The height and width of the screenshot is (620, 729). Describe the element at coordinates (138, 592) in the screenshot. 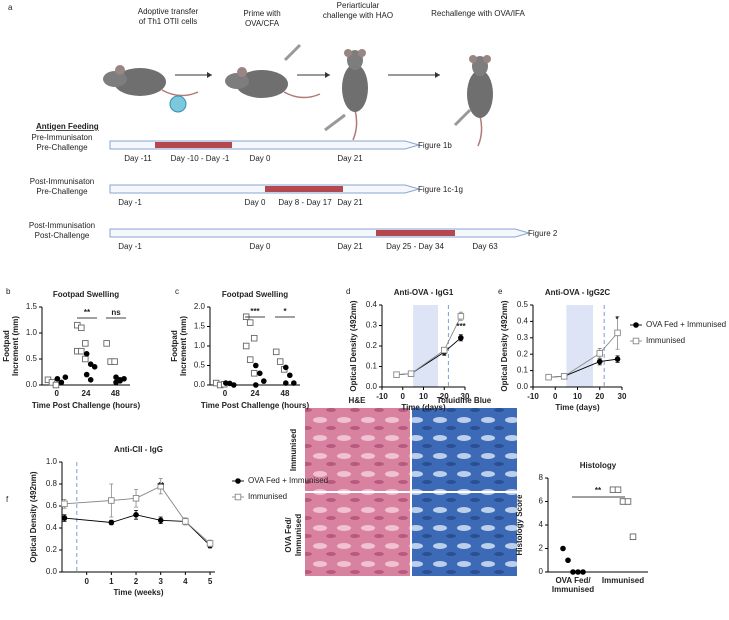

I see `x-axis-title: Time (weeks)` at that location.